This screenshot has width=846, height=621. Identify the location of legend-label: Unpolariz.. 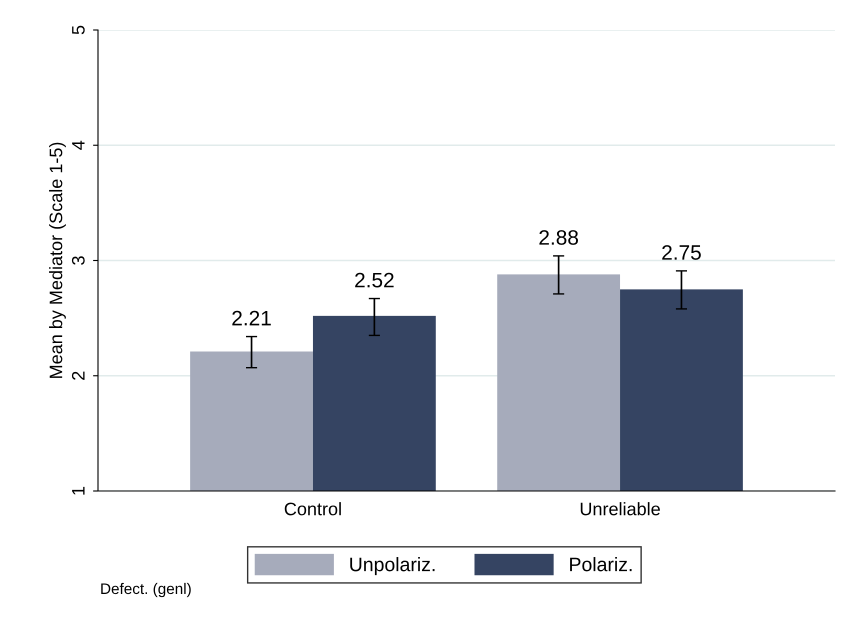
(392, 566).